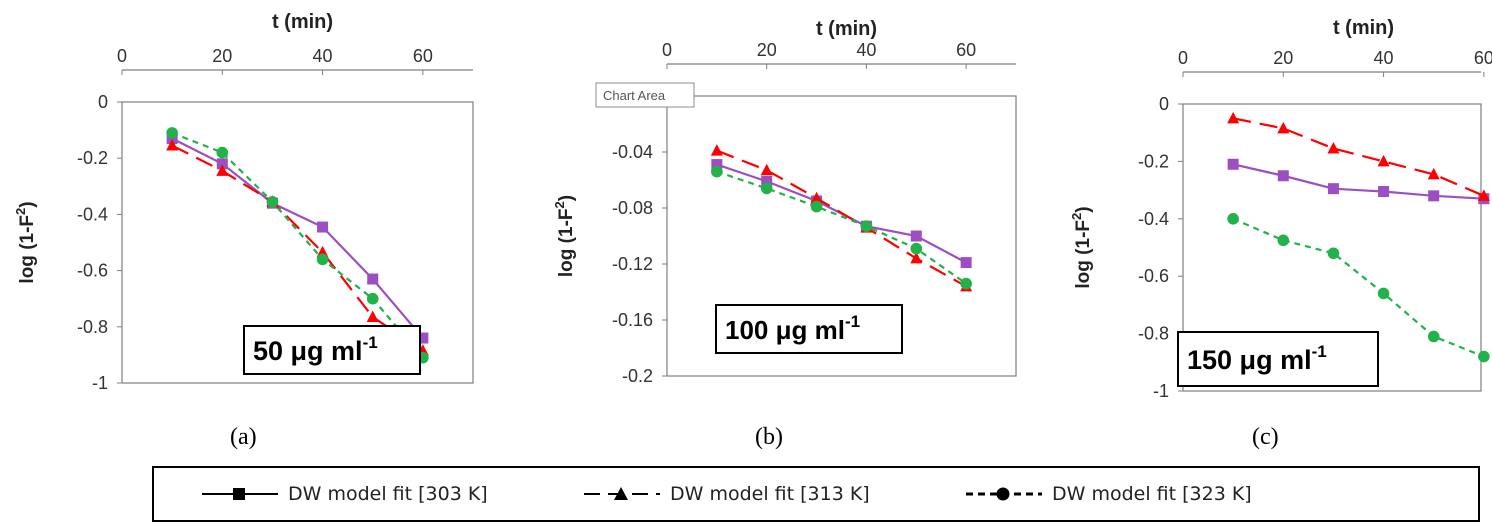  I want to click on plot-area-b, so click(841, 236).